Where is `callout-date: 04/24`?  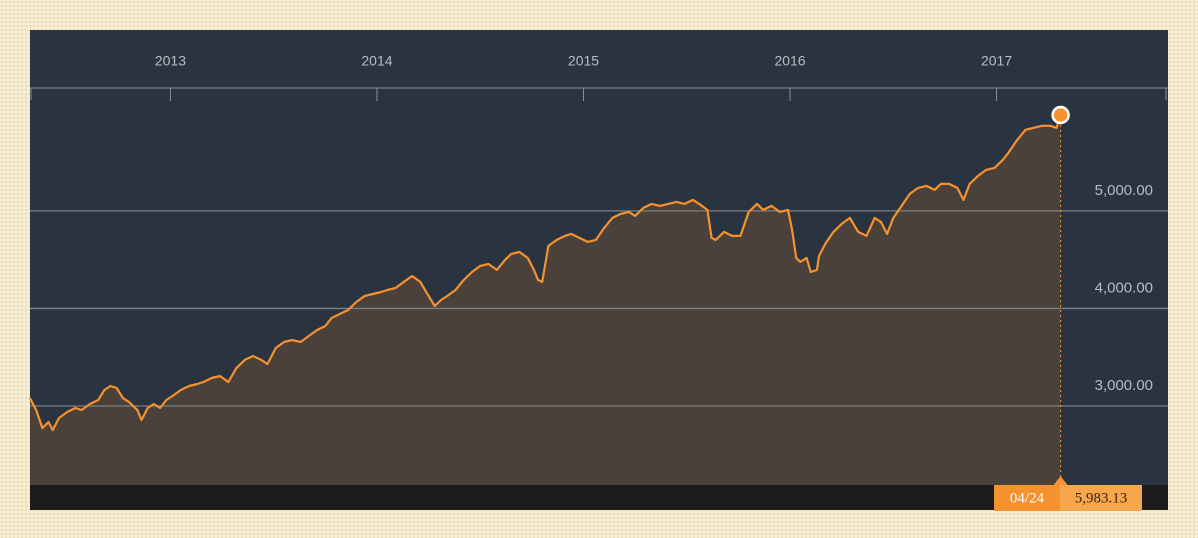 callout-date: 04/24 is located at coordinates (1027, 498).